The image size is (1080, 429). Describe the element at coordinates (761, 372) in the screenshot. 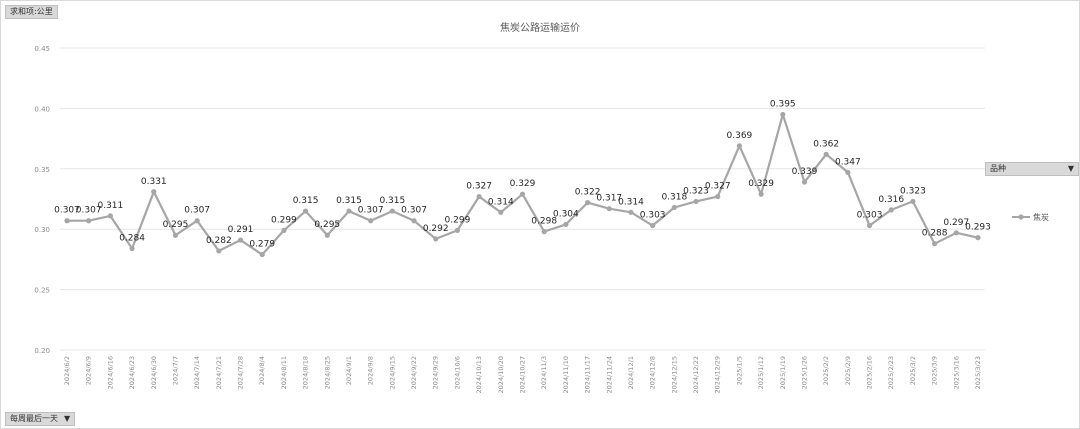

I see `x-tick-label: 2025/1/12` at that location.